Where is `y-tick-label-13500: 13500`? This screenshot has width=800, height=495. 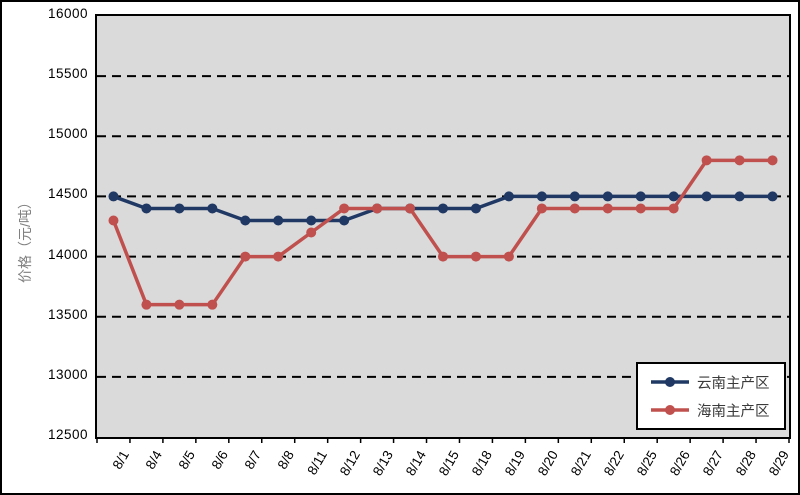
y-tick-label-13500: 13500 is located at coordinates (67, 314).